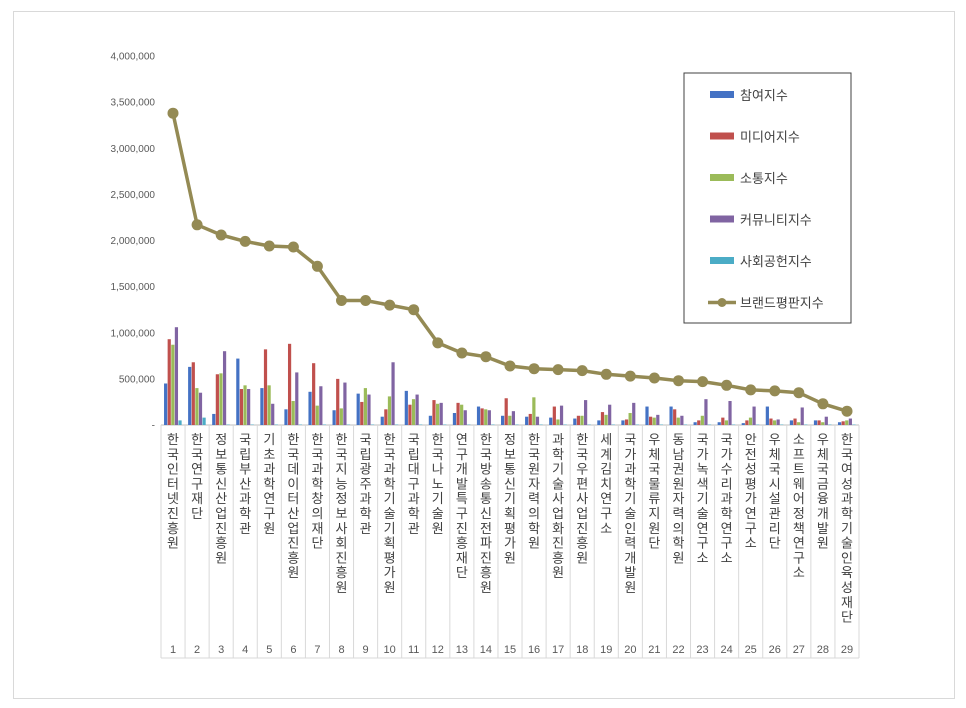 The width and height of the screenshot is (966, 708). What do you see at coordinates (133, 241) in the screenshot?
I see `y-tick-label: 2,000,000` at bounding box center [133, 241].